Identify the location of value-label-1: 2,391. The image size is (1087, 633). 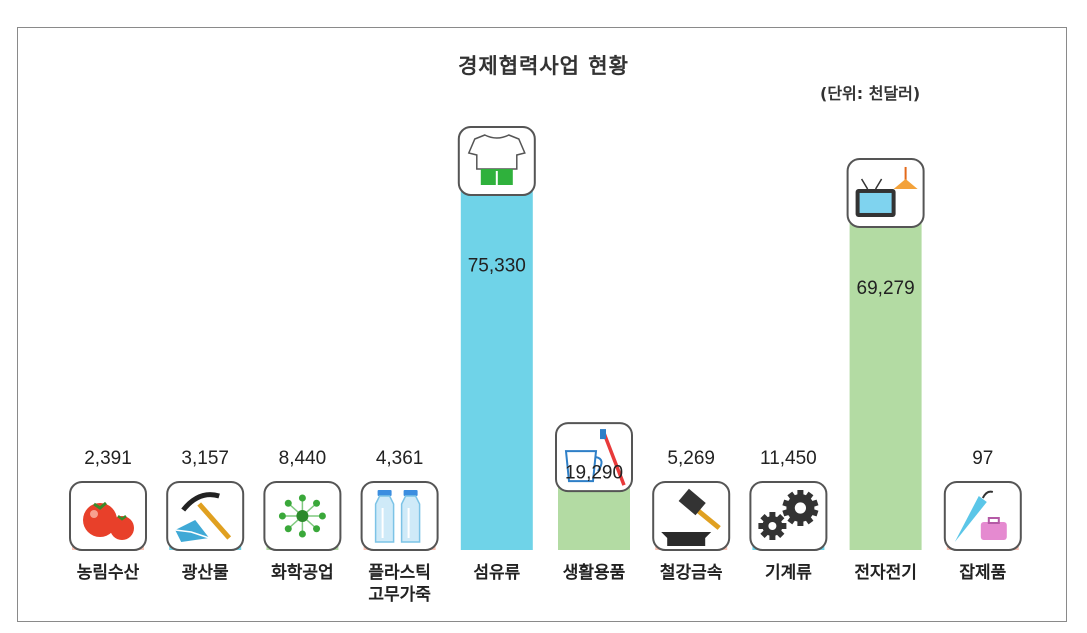
(108, 458).